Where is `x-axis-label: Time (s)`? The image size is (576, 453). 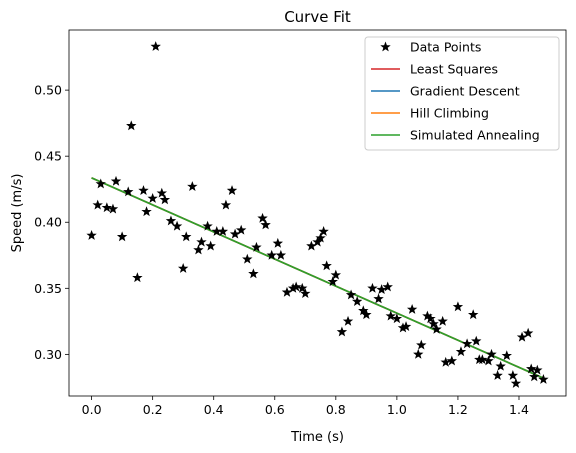 x-axis-label: Time (s) is located at coordinates (317, 437).